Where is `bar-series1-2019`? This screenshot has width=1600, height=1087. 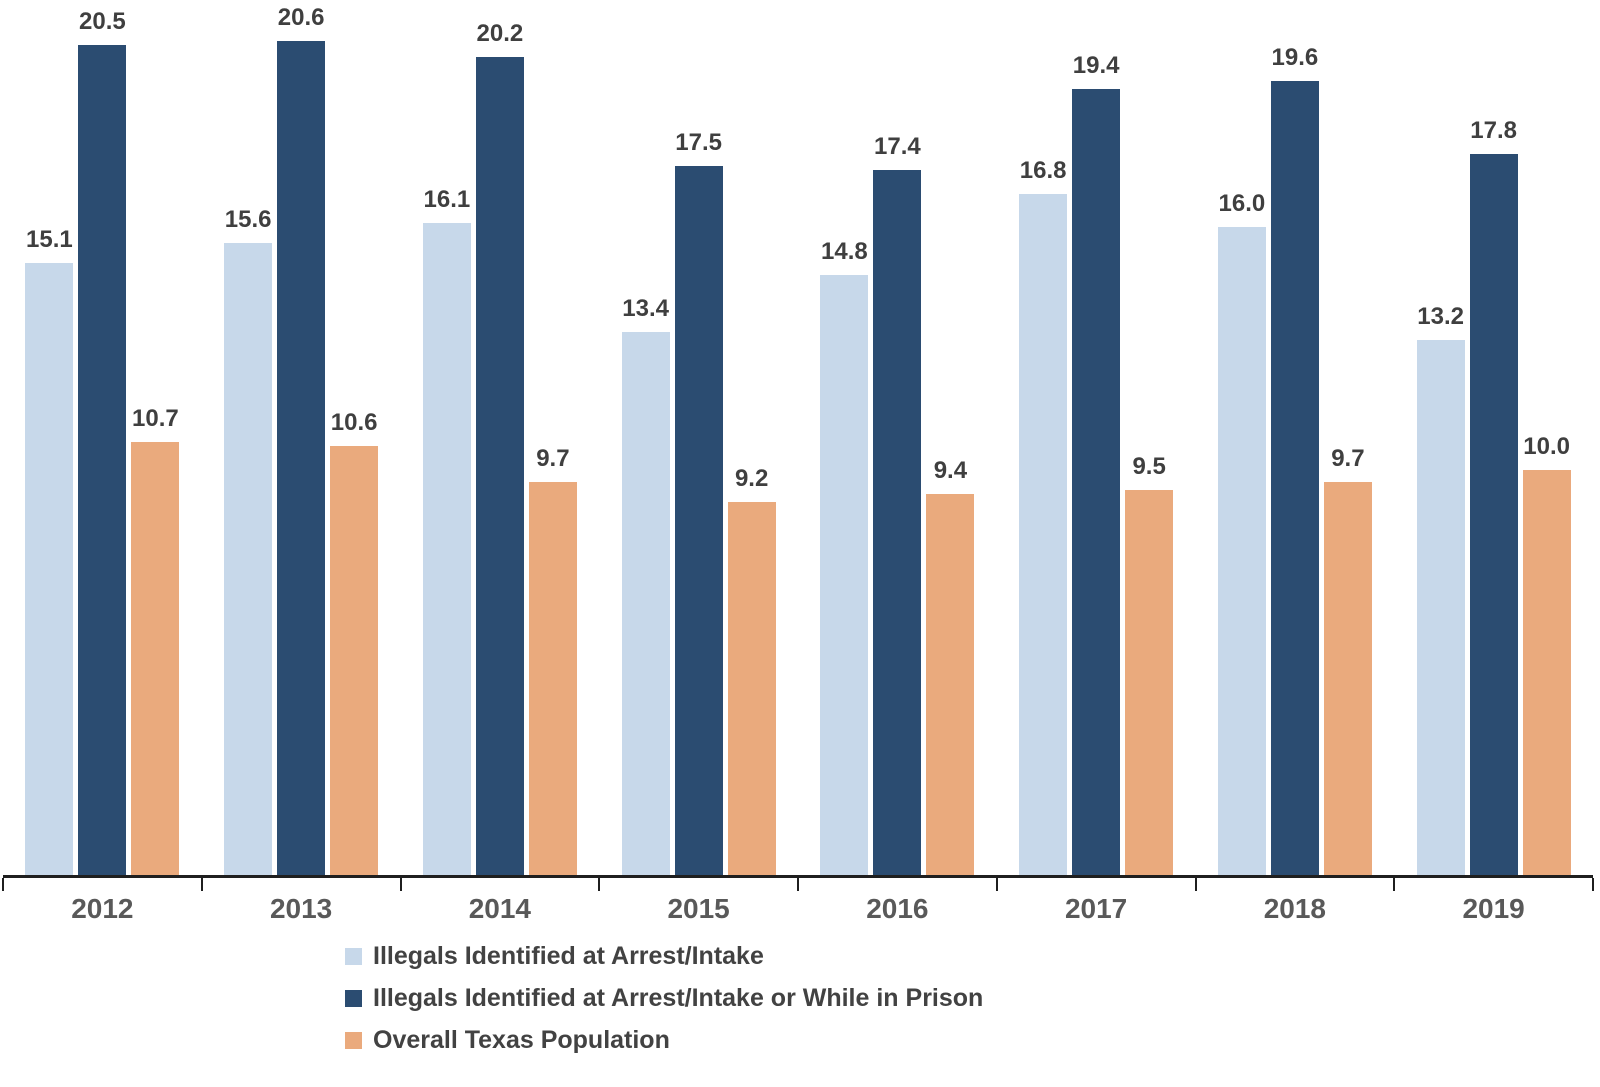
bar-series1-2019 is located at coordinates (1440, 607).